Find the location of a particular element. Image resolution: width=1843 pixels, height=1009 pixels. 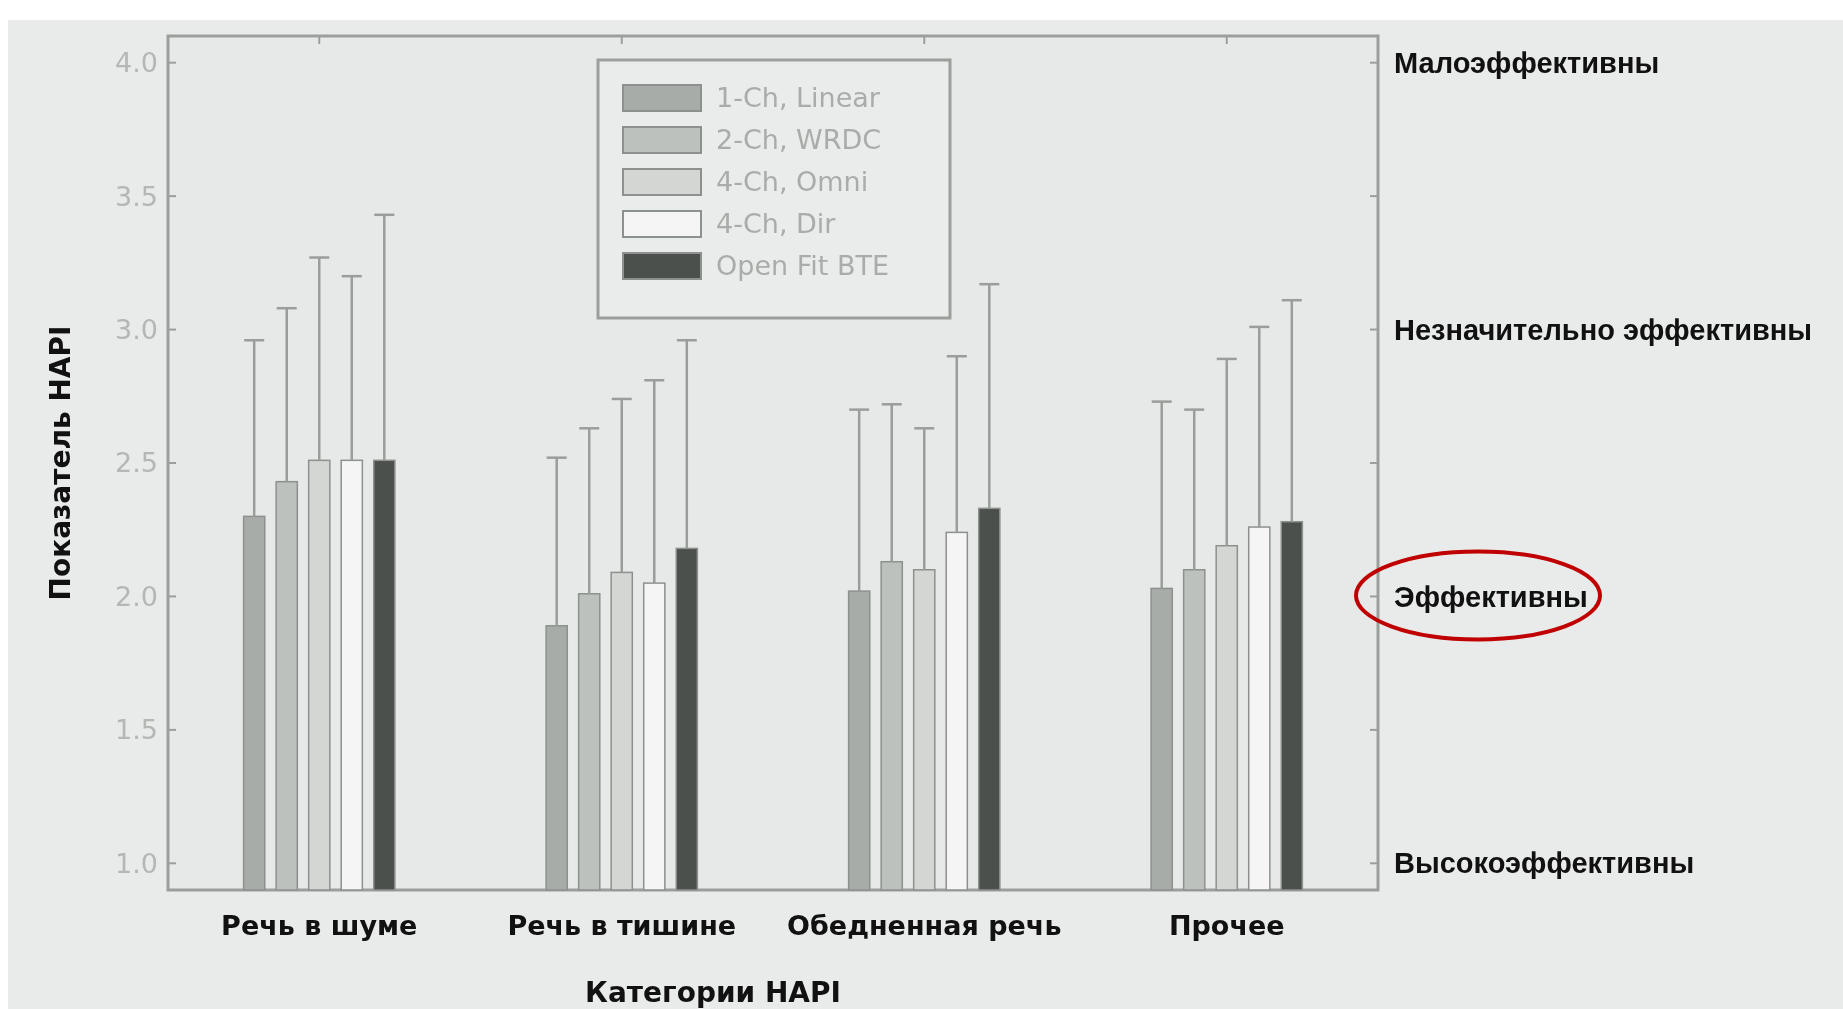

x-tick-label: Обедненная речь is located at coordinates (924, 925).